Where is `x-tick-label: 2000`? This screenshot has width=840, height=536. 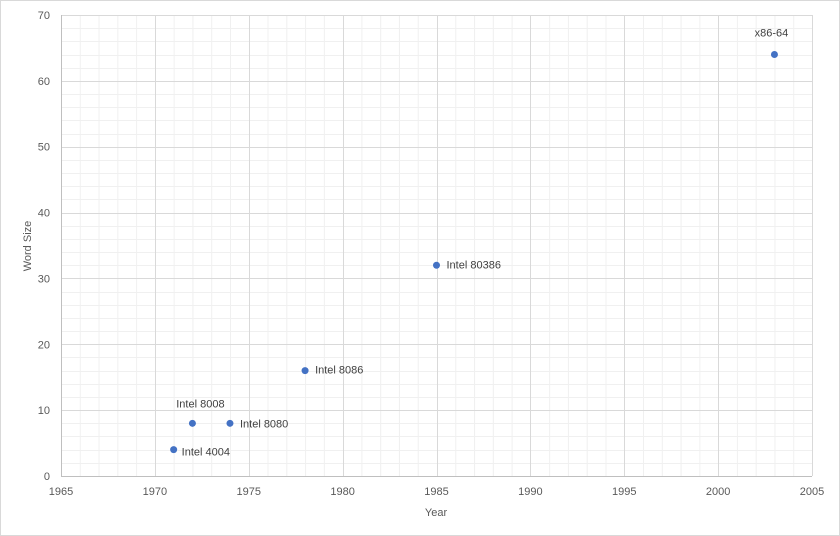 x-tick-label: 2000 is located at coordinates (718, 492).